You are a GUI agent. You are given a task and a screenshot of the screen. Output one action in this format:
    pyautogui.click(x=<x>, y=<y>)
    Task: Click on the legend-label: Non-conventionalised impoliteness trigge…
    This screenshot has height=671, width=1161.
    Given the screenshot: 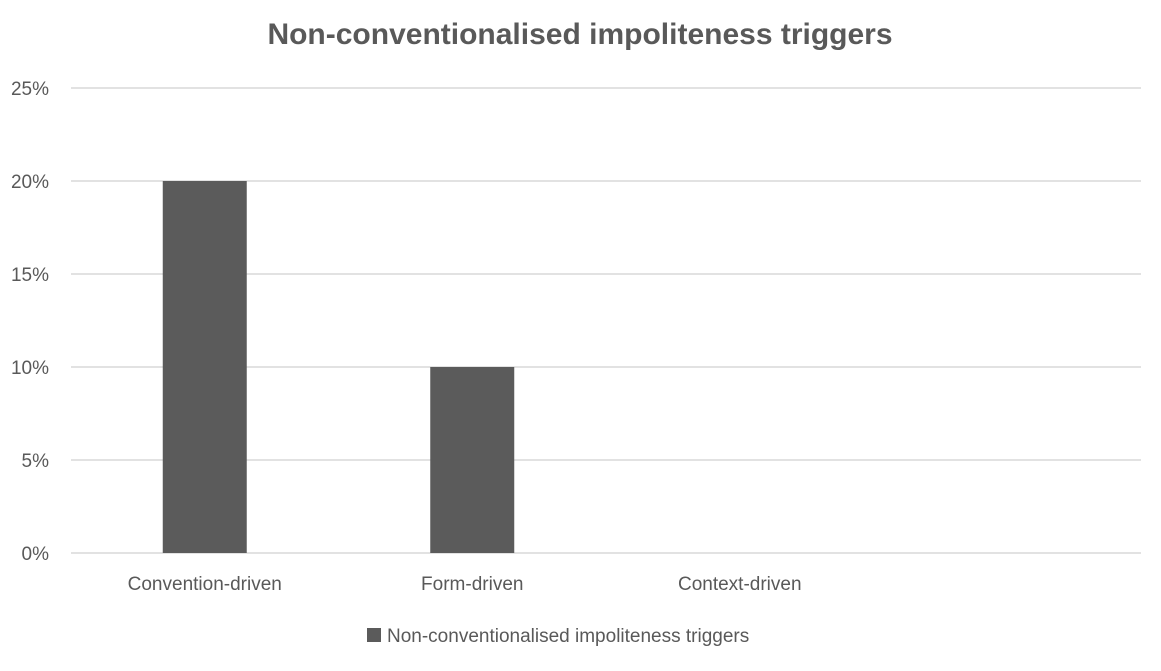 What is the action you would take?
    pyautogui.click(x=568, y=636)
    